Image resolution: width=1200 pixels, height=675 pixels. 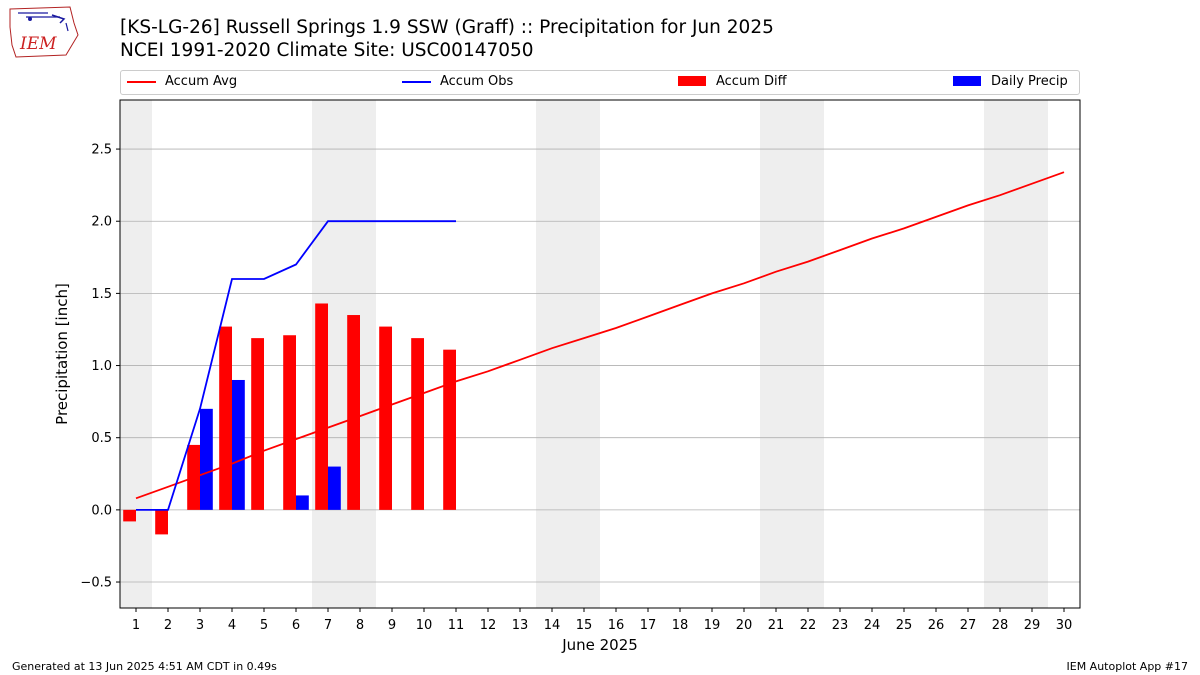 I want to click on legend-label-accum-avg: Accum Avg, so click(x=201, y=81).